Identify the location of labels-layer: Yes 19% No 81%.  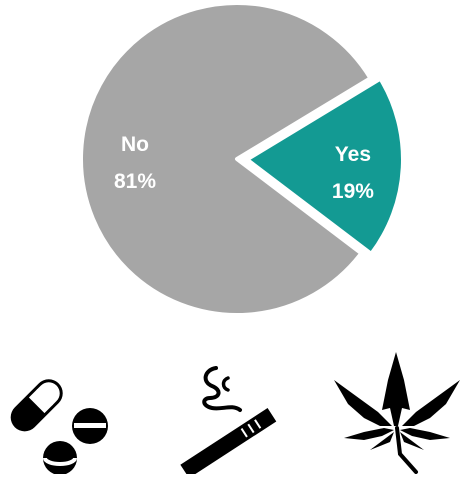
(244, 168).